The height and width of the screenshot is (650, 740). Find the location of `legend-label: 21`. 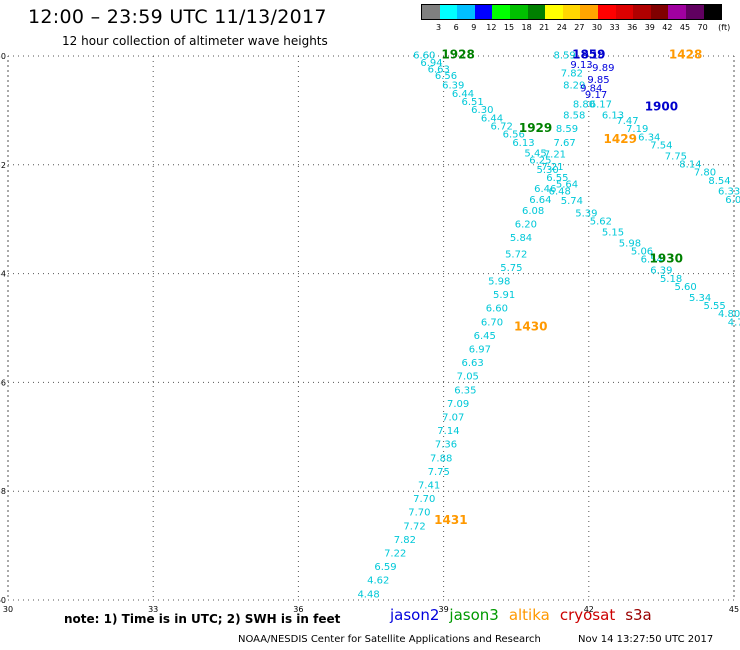

legend-label: 21 is located at coordinates (544, 27).